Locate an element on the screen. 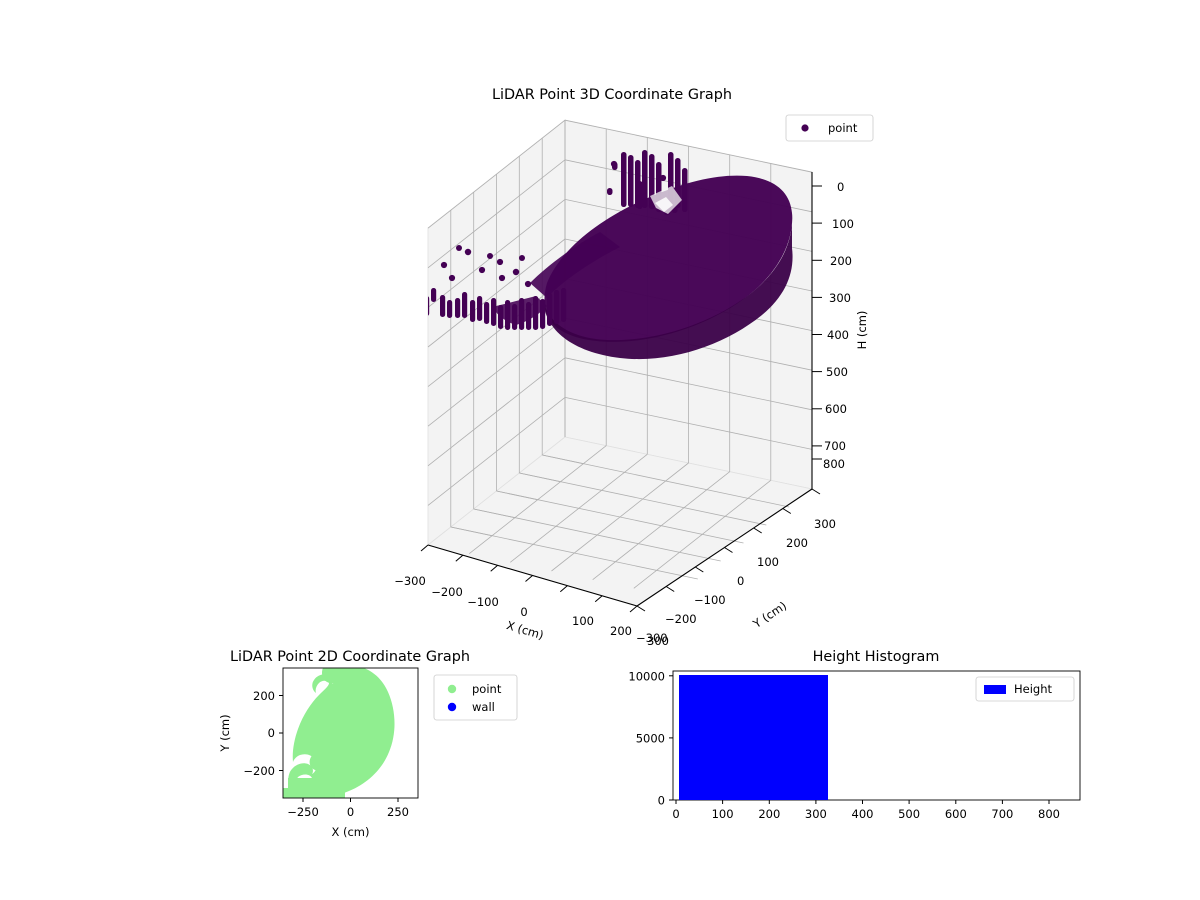  histogram-yticklabels: 0 5000 10000 is located at coordinates (646, 738).